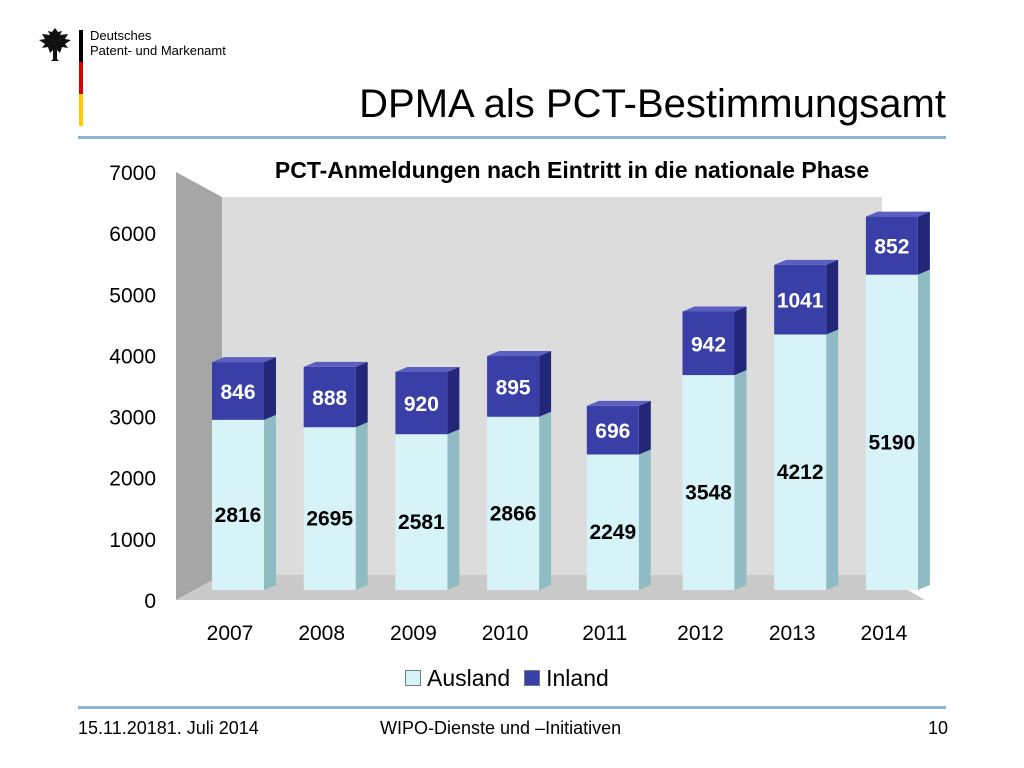 The height and width of the screenshot is (768, 1024). Describe the element at coordinates (892, 442) in the screenshot. I see `data-label-ausland: 5190` at that location.